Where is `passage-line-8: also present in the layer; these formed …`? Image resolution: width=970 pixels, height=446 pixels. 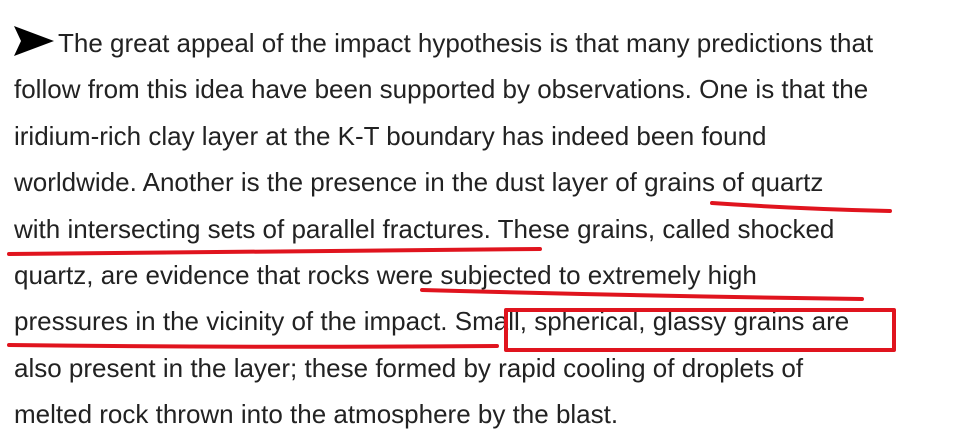 passage-line-8: also present in the layer; these formed … is located at coordinates (409, 367).